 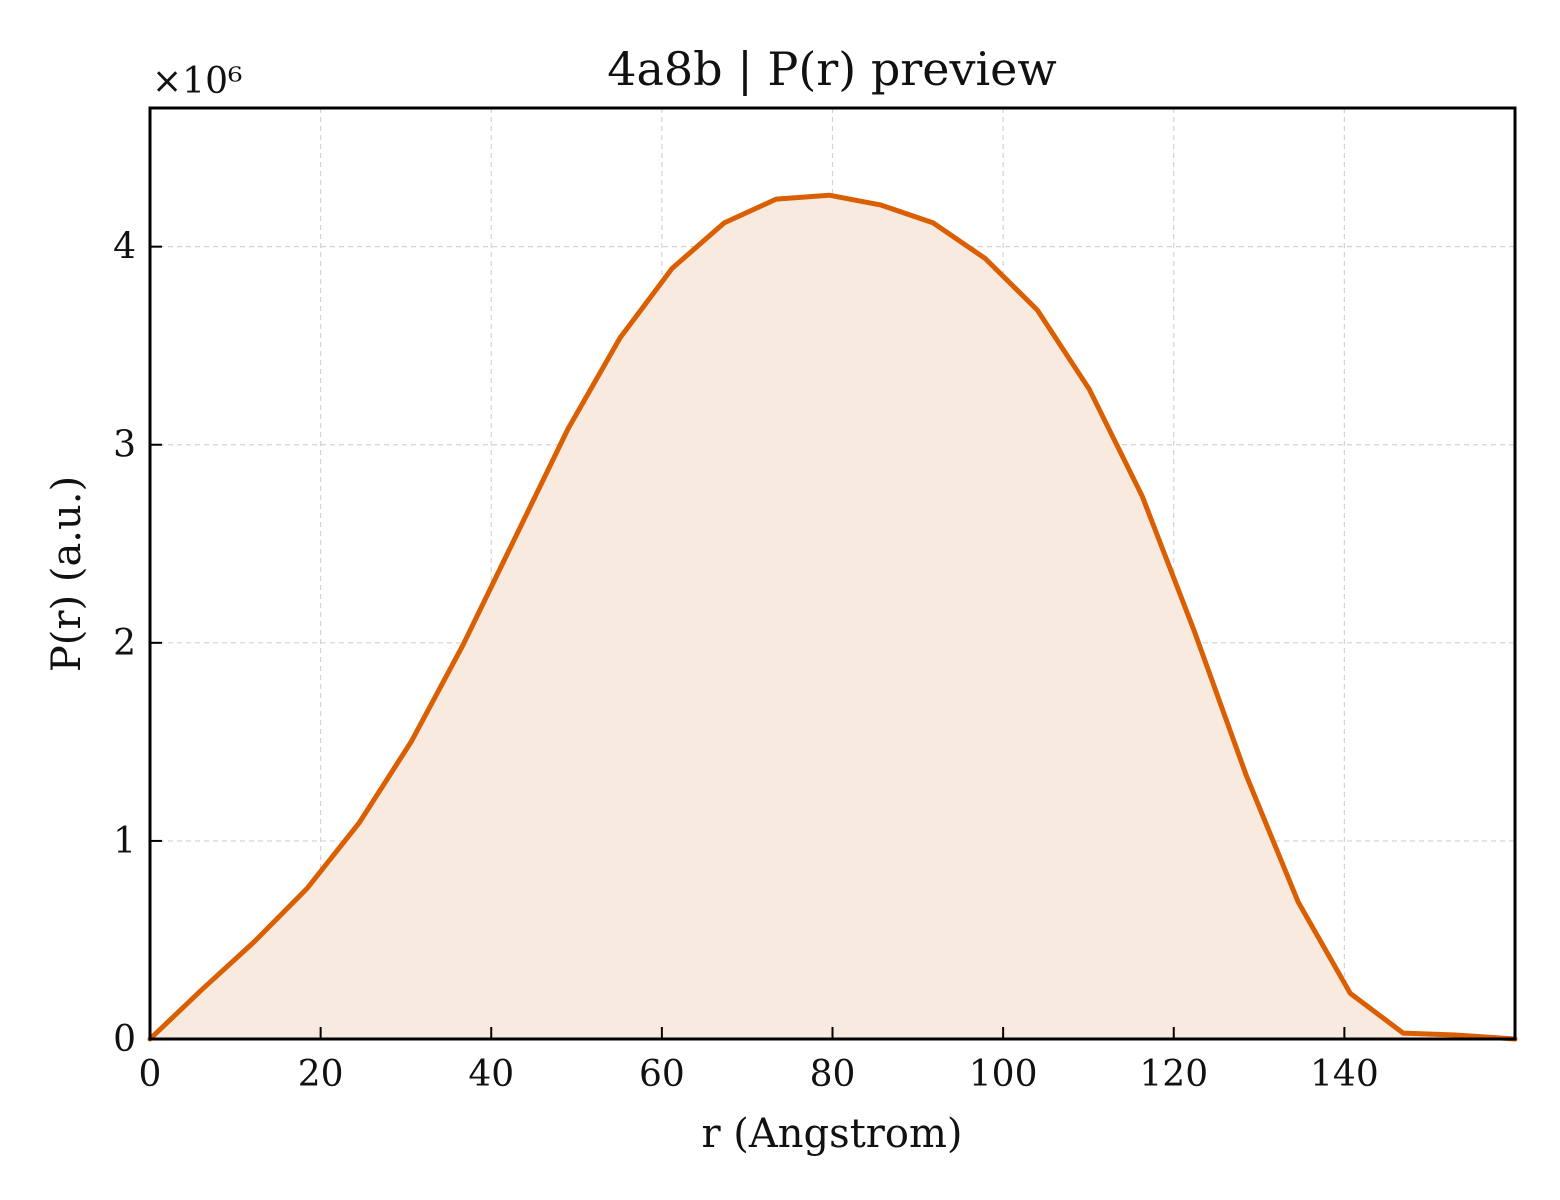 I want to click on x-tick-label: 60, so click(x=662, y=1074).